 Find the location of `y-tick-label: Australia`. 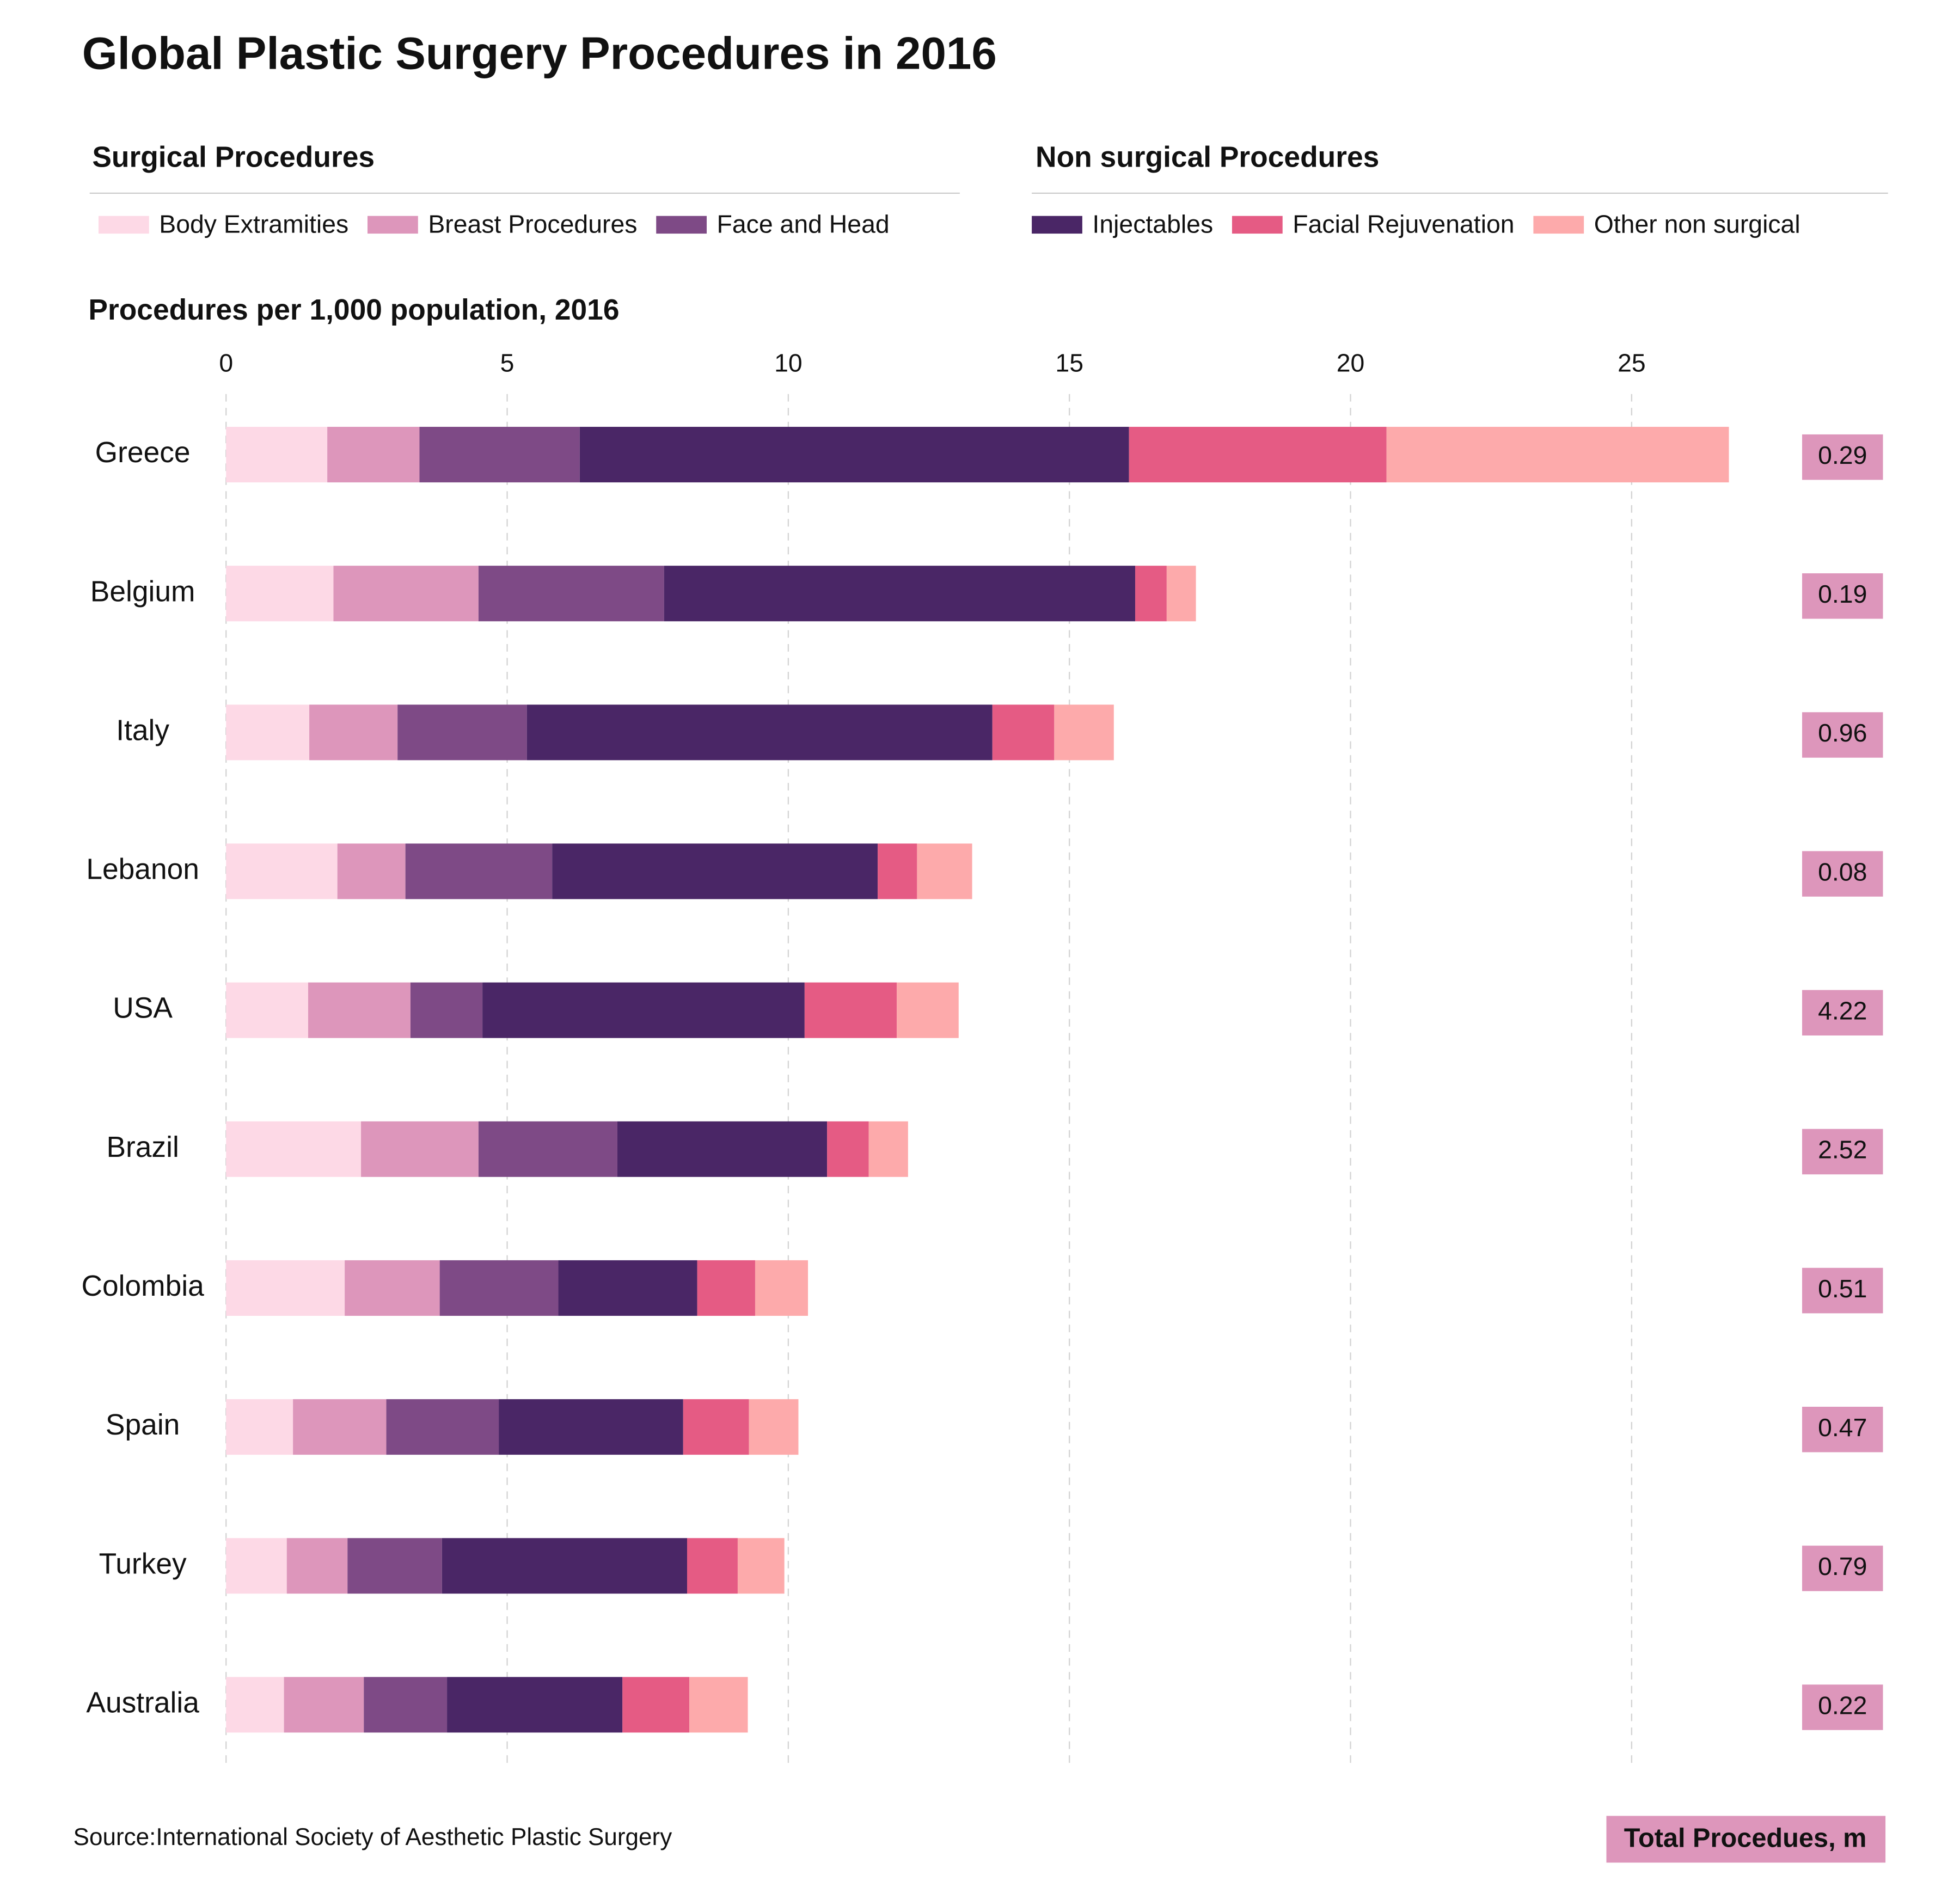

y-tick-label: Australia is located at coordinates (142, 1703).